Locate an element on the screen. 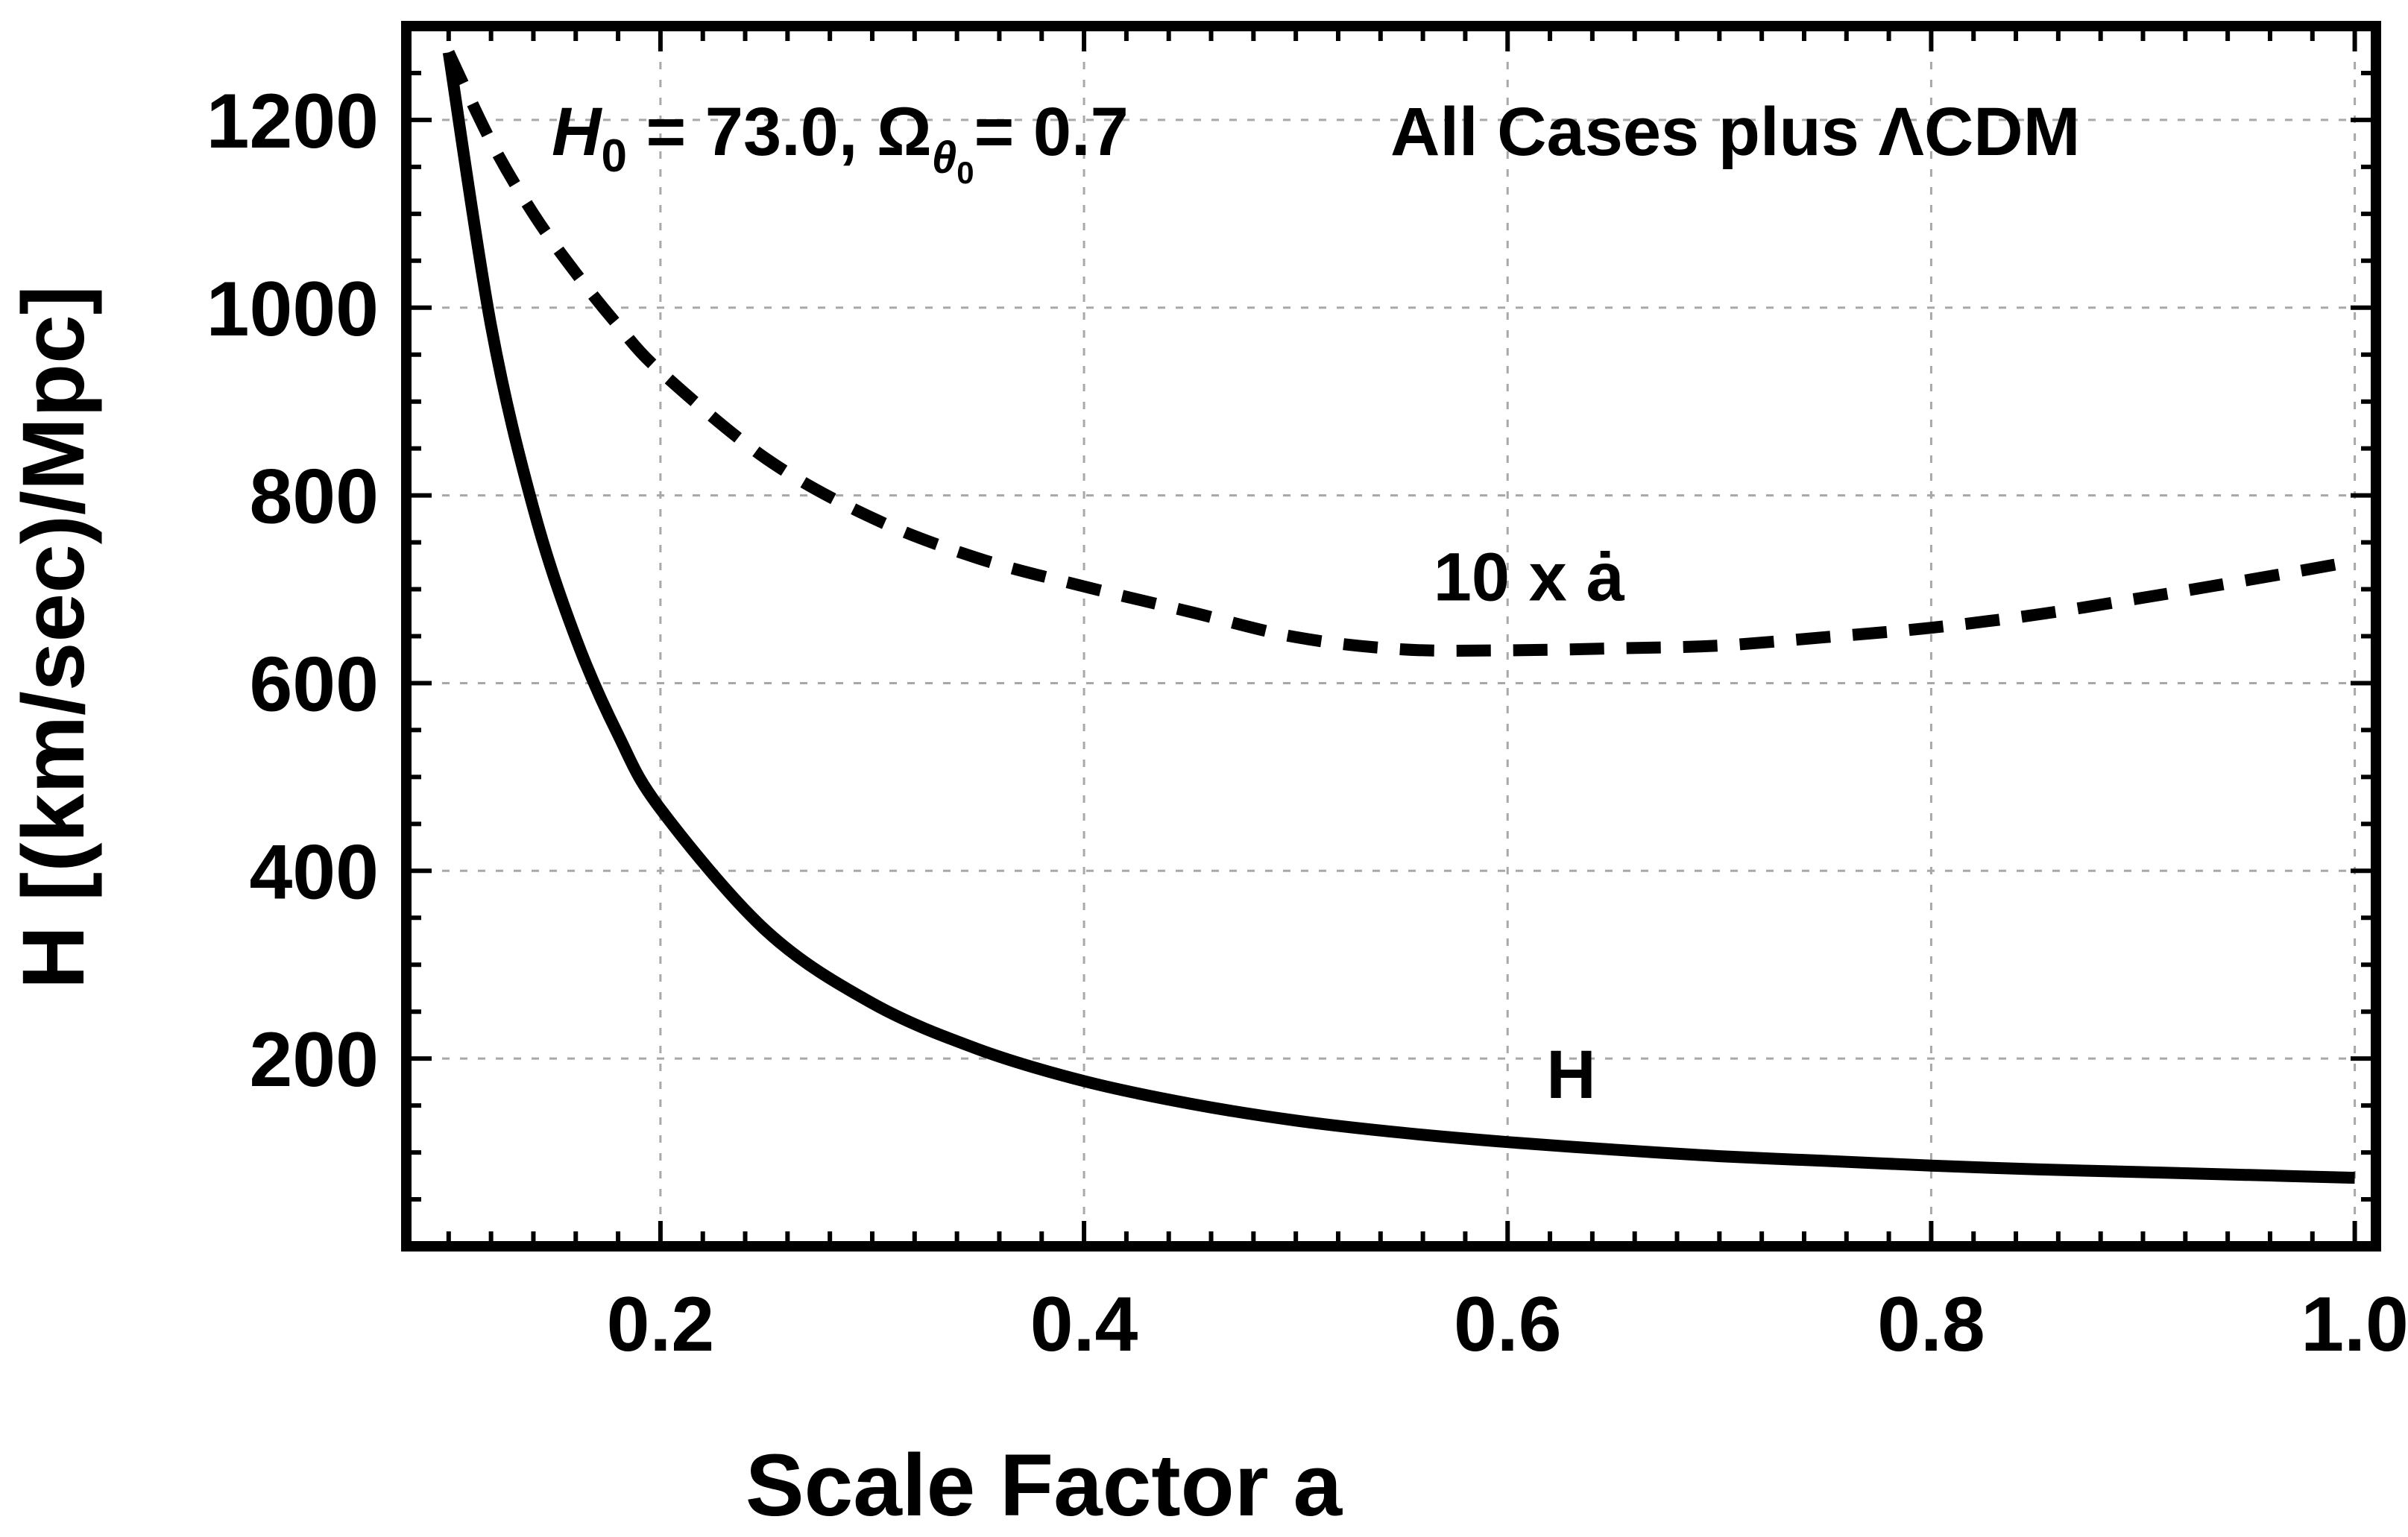  title-omega-symbol: Ω is located at coordinates (904, 132).